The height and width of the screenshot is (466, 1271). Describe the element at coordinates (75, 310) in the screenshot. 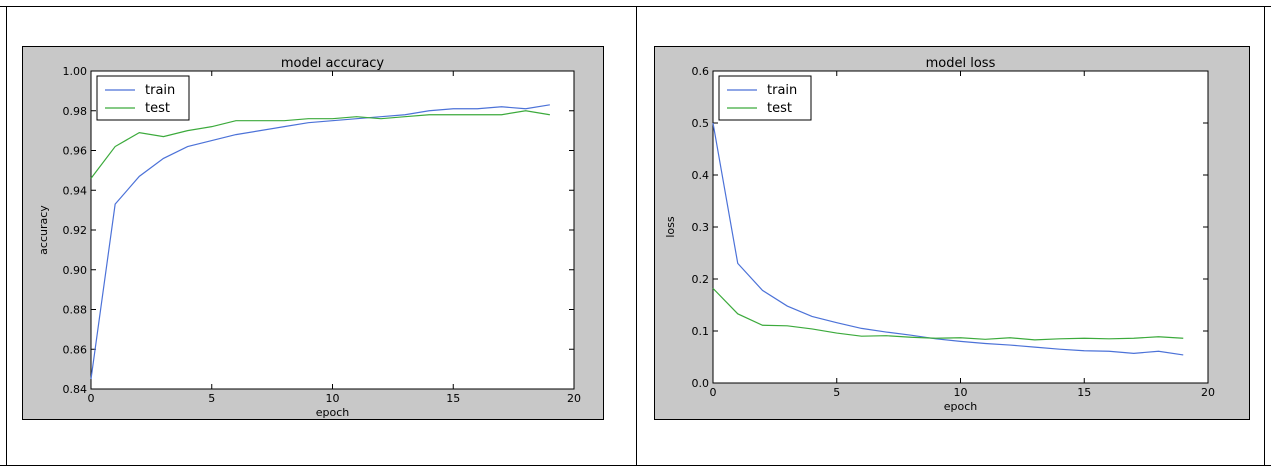

I see `accuracy-y-tick-label: 0.88` at that location.